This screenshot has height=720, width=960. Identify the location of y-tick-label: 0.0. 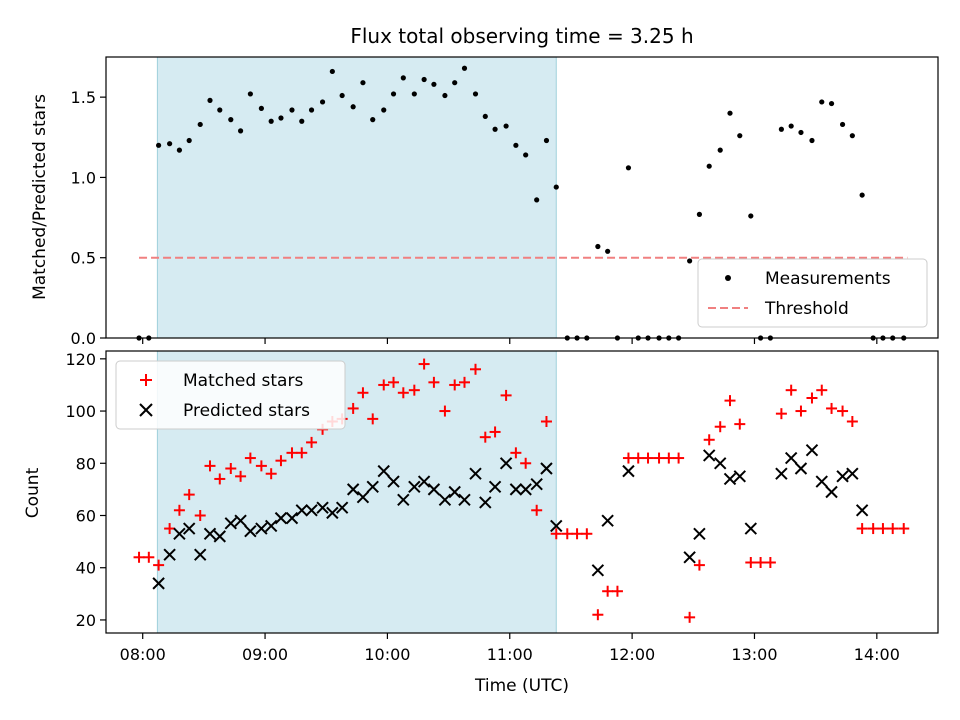
(83, 338).